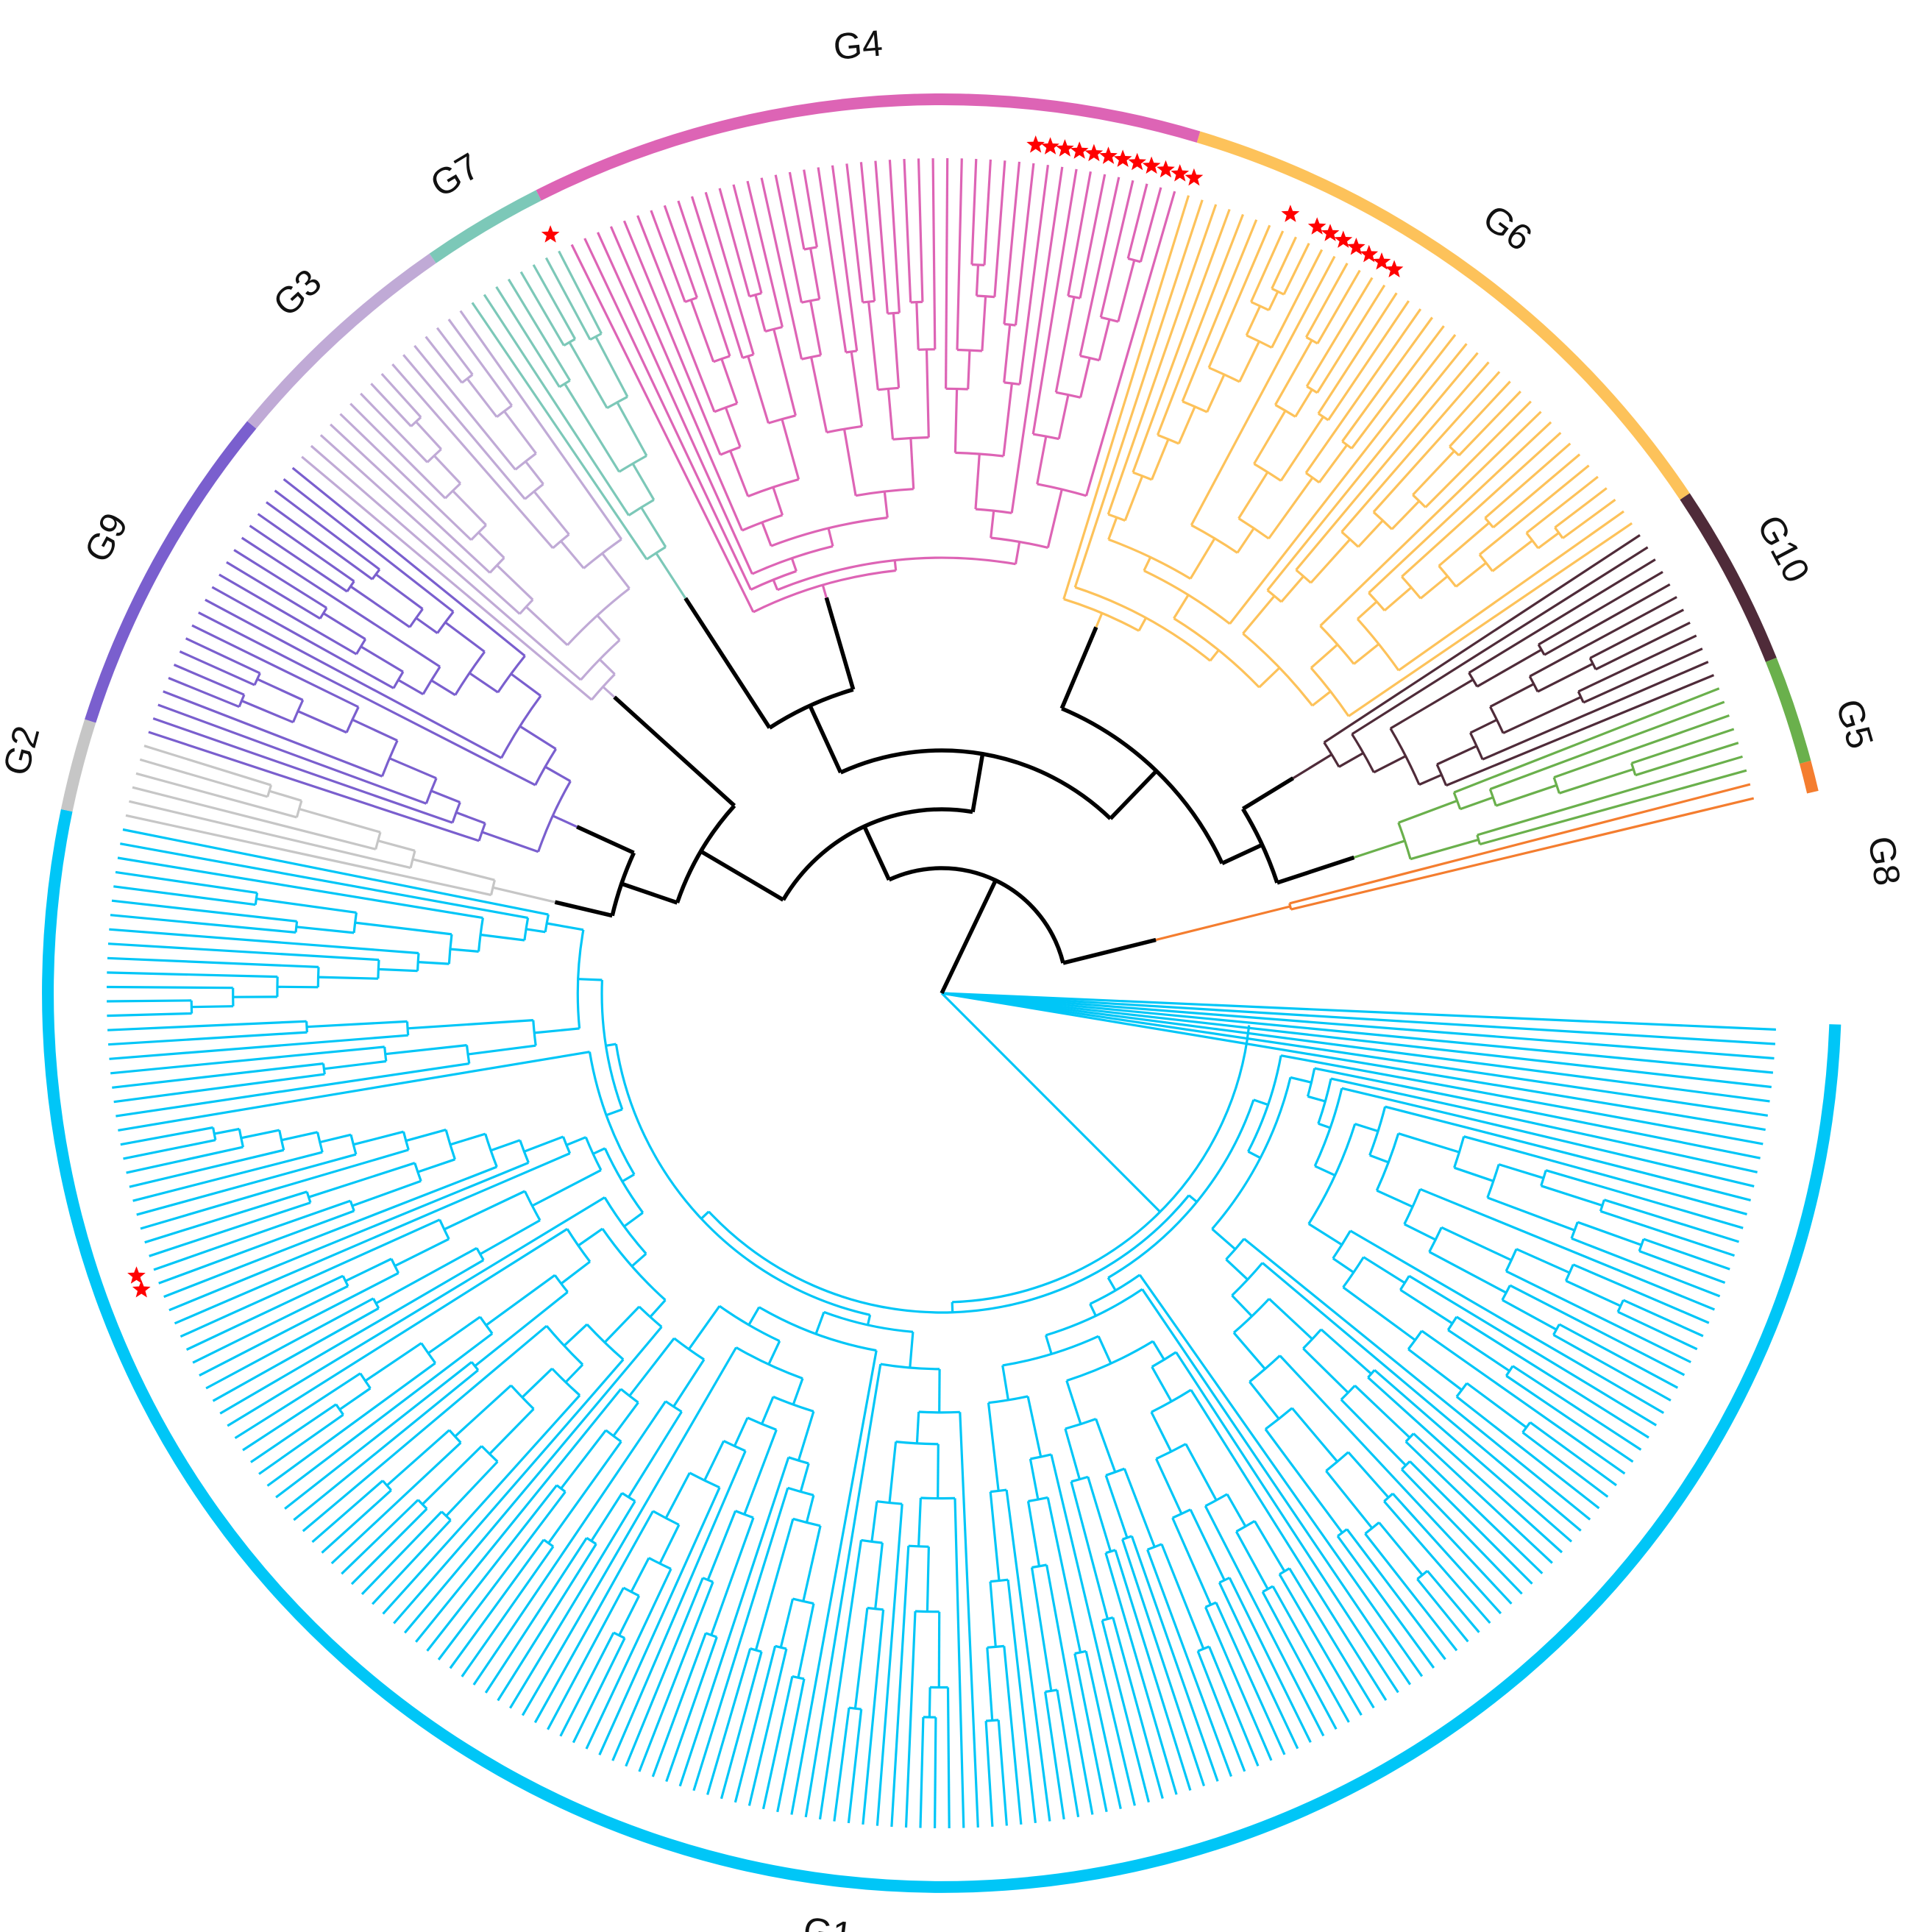 The height and width of the screenshot is (1932, 1932). I want to click on backbone-top-stem, so click(1109, 951).